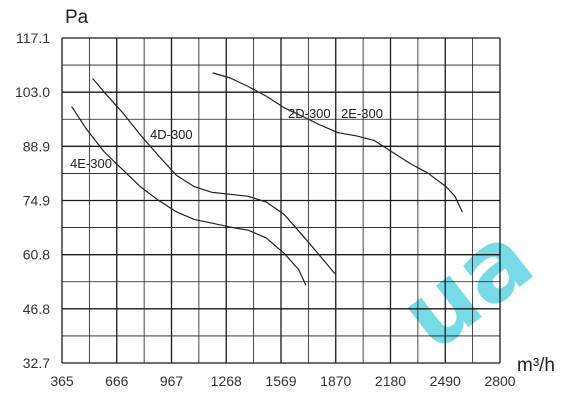 The image size is (575, 397). Describe the element at coordinates (117, 381) in the screenshot. I see `x-tick-label: 666` at that location.